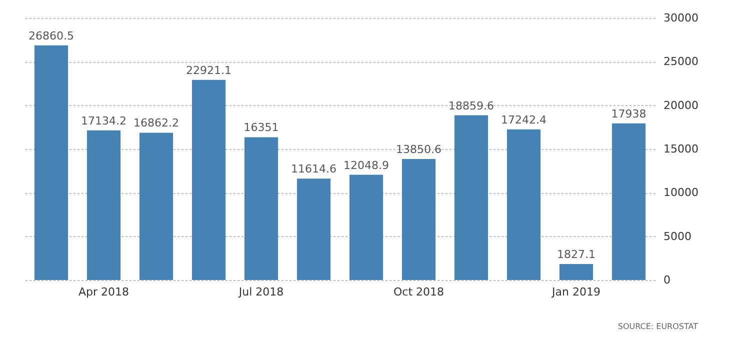 This screenshot has width=730, height=340. What do you see at coordinates (103, 121) in the screenshot?
I see `data-label: 17134.2` at bounding box center [103, 121].